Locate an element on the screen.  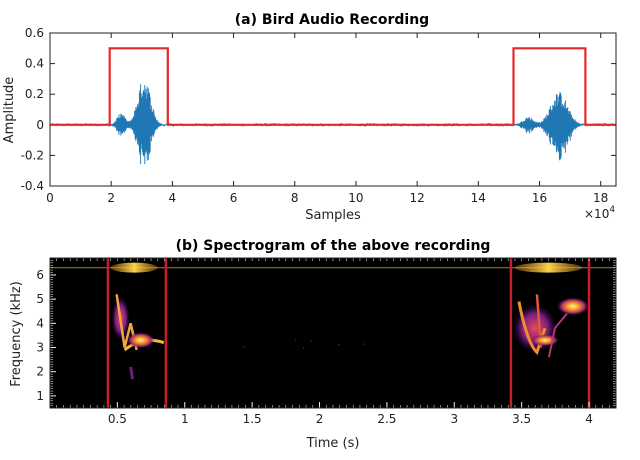
chart-a-xtick-label: 0 is located at coordinates (50, 198).